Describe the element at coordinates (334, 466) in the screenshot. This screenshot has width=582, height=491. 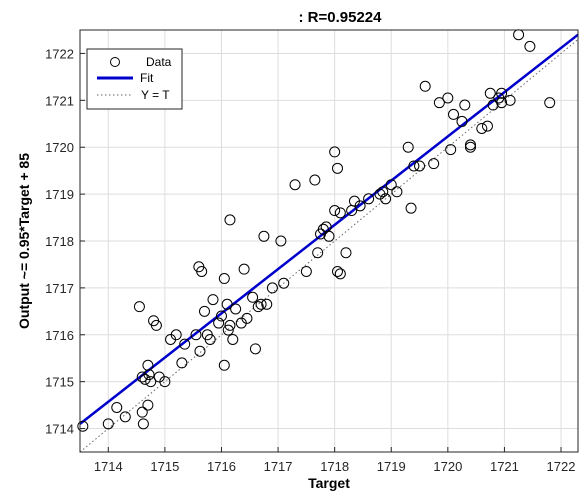
I see `x-tick-label: 1718` at that location.